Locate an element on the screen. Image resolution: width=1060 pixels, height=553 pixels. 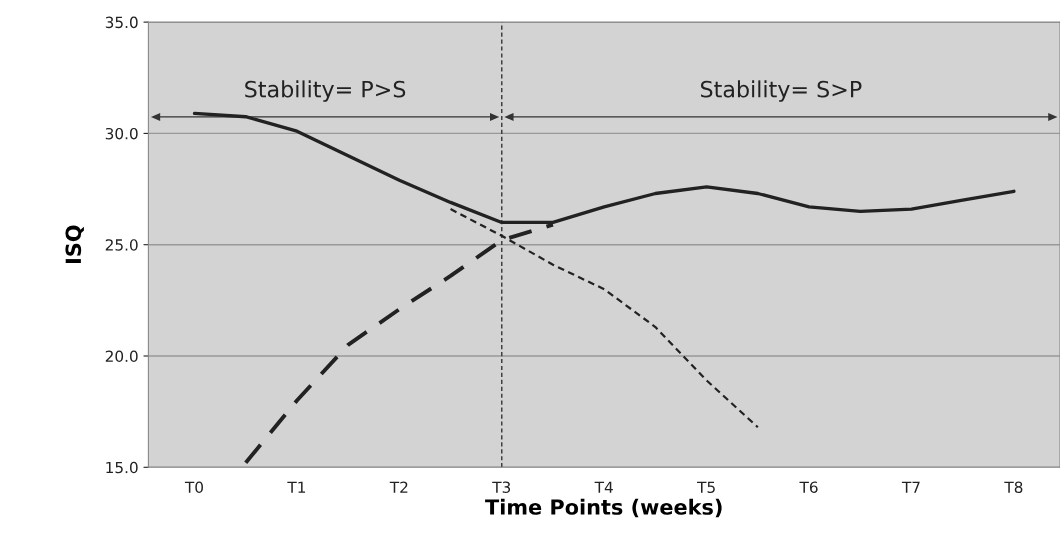
annotation: Stability= P>S is located at coordinates (325, 91).